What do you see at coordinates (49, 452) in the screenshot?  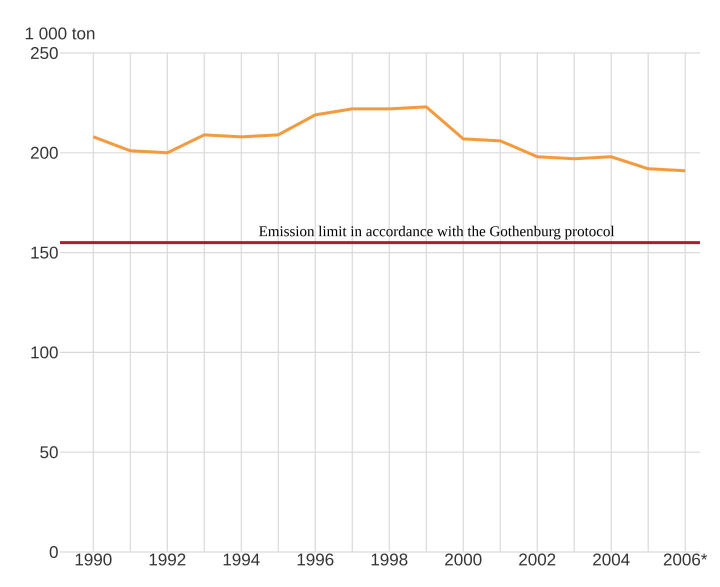 I see `y-tick-label: 50` at bounding box center [49, 452].